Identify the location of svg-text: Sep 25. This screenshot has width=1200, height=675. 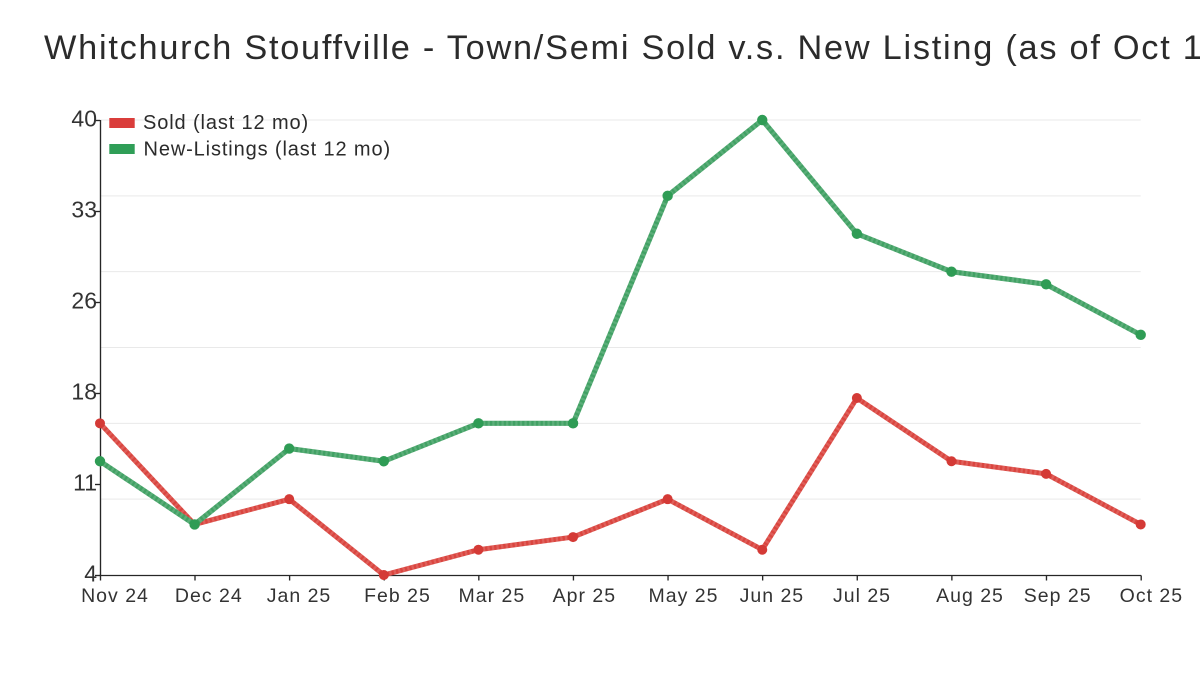
(1058, 596).